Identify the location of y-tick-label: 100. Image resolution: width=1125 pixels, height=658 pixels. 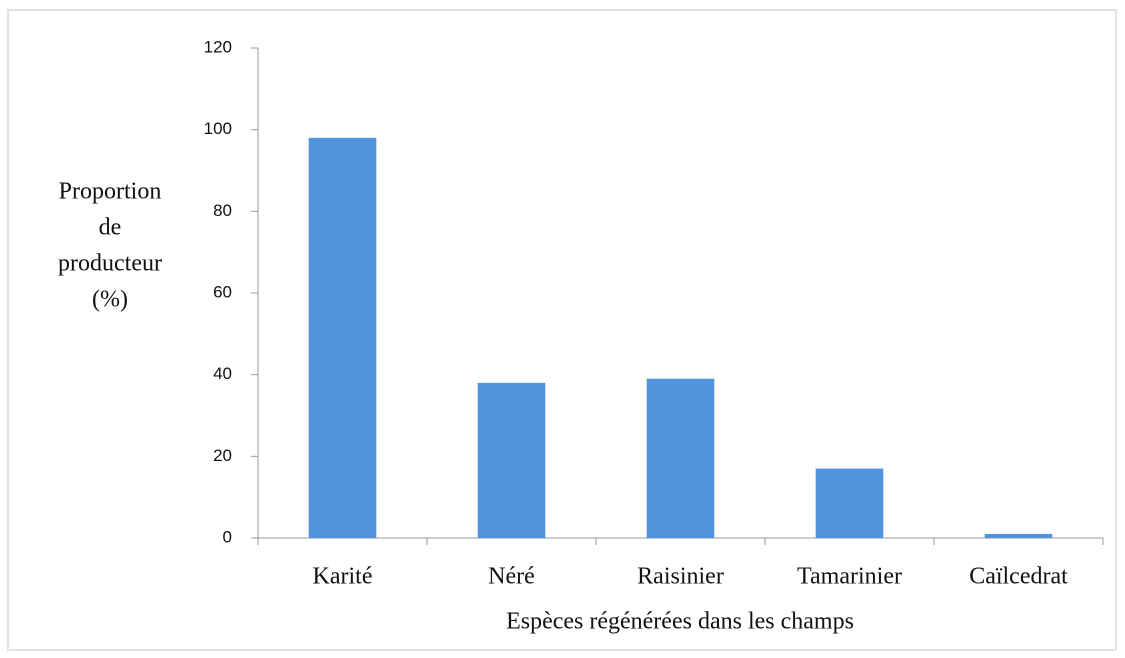
(218, 128).